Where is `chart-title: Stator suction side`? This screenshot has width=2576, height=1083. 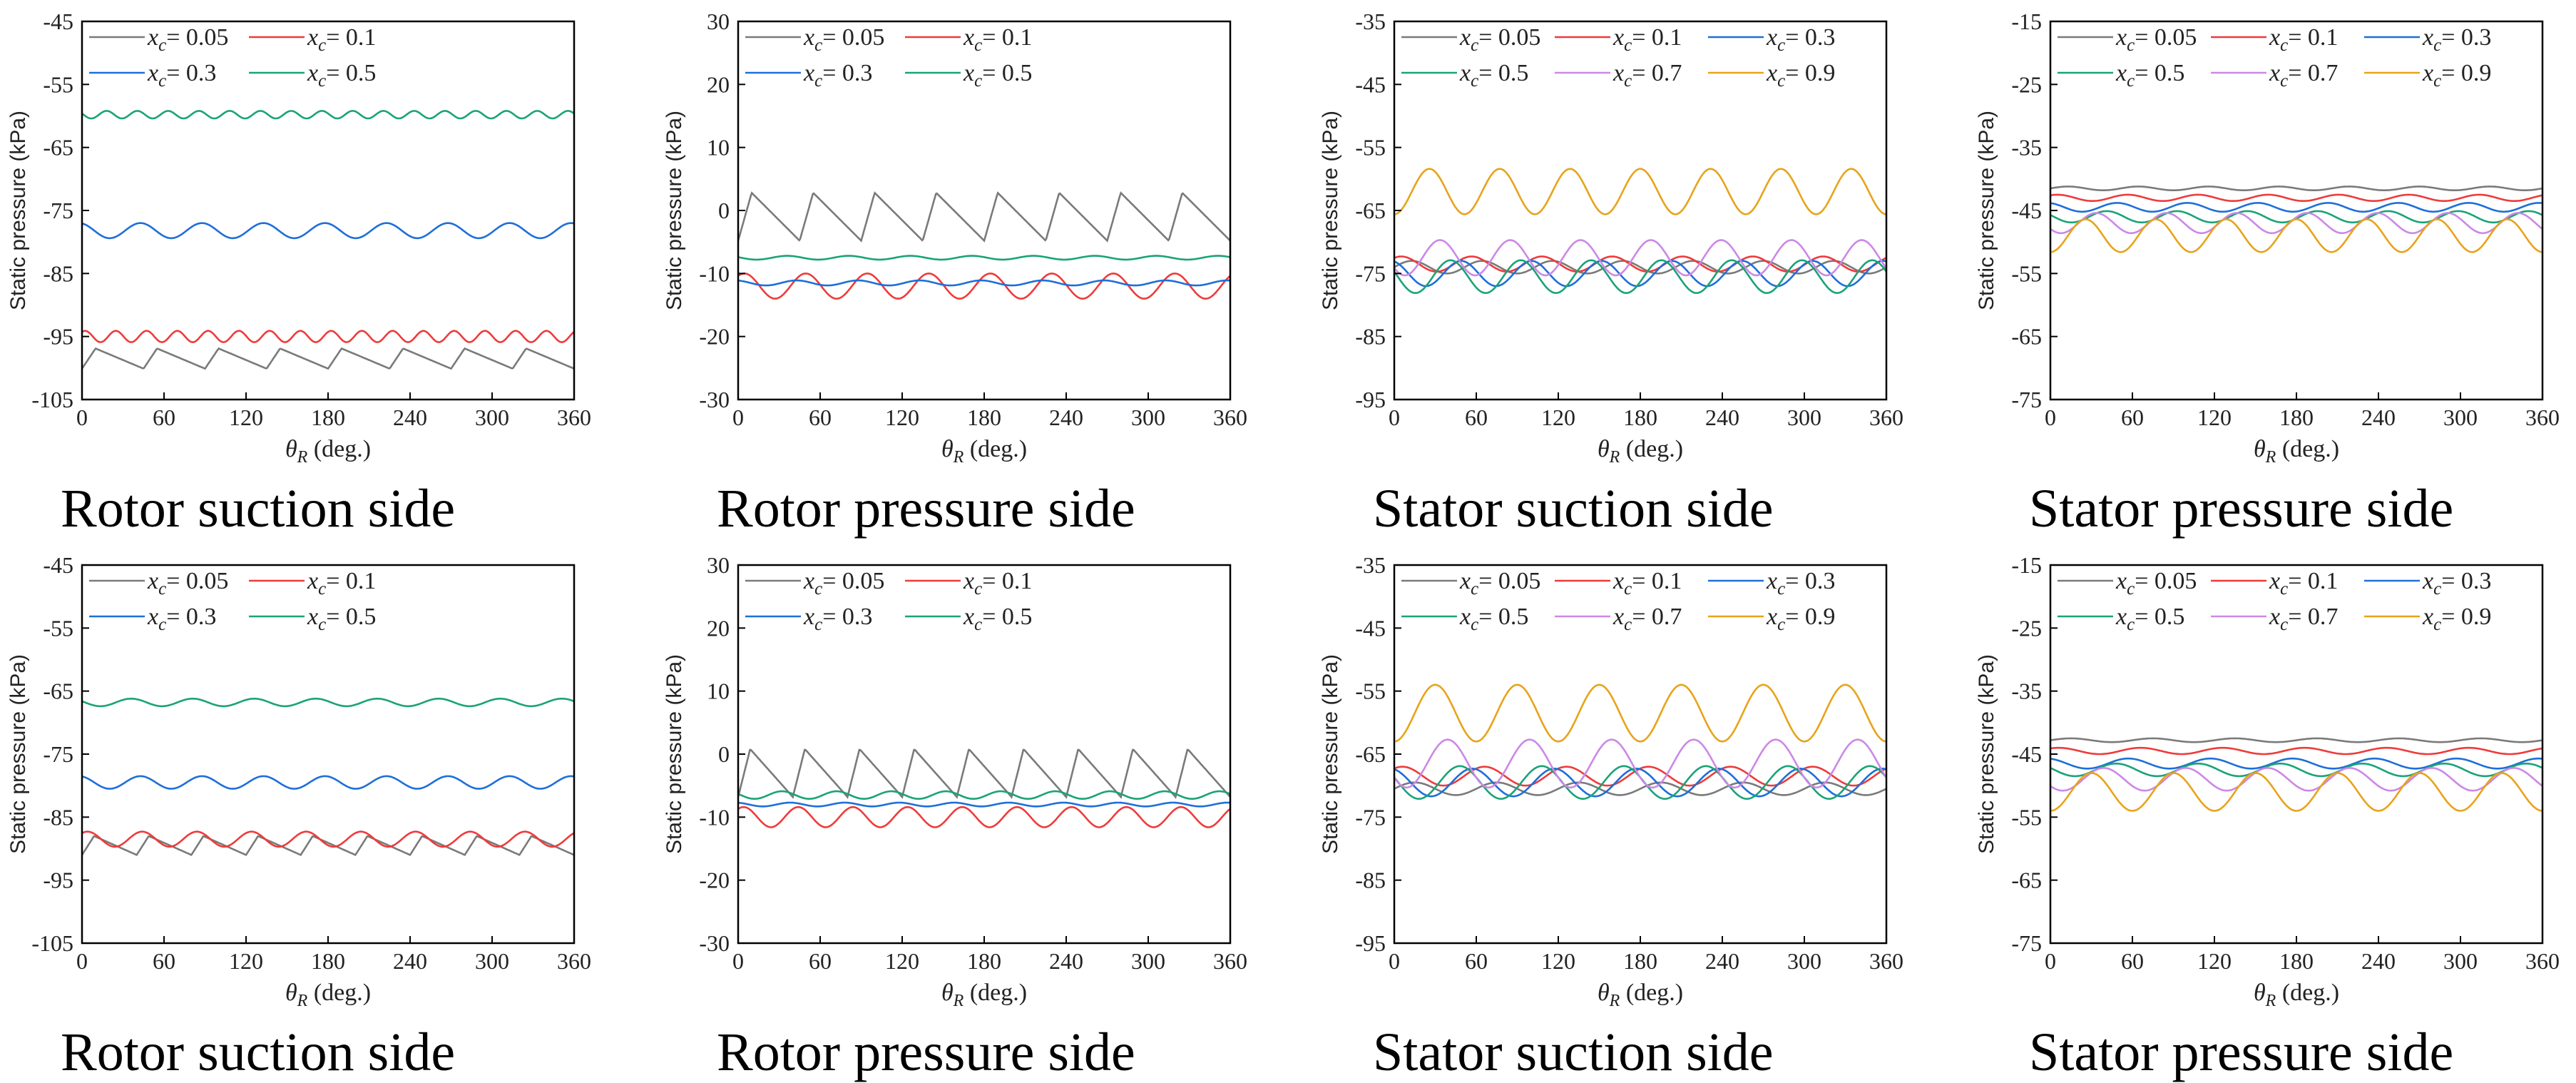 chart-title: Stator suction side is located at coordinates (1573, 1052).